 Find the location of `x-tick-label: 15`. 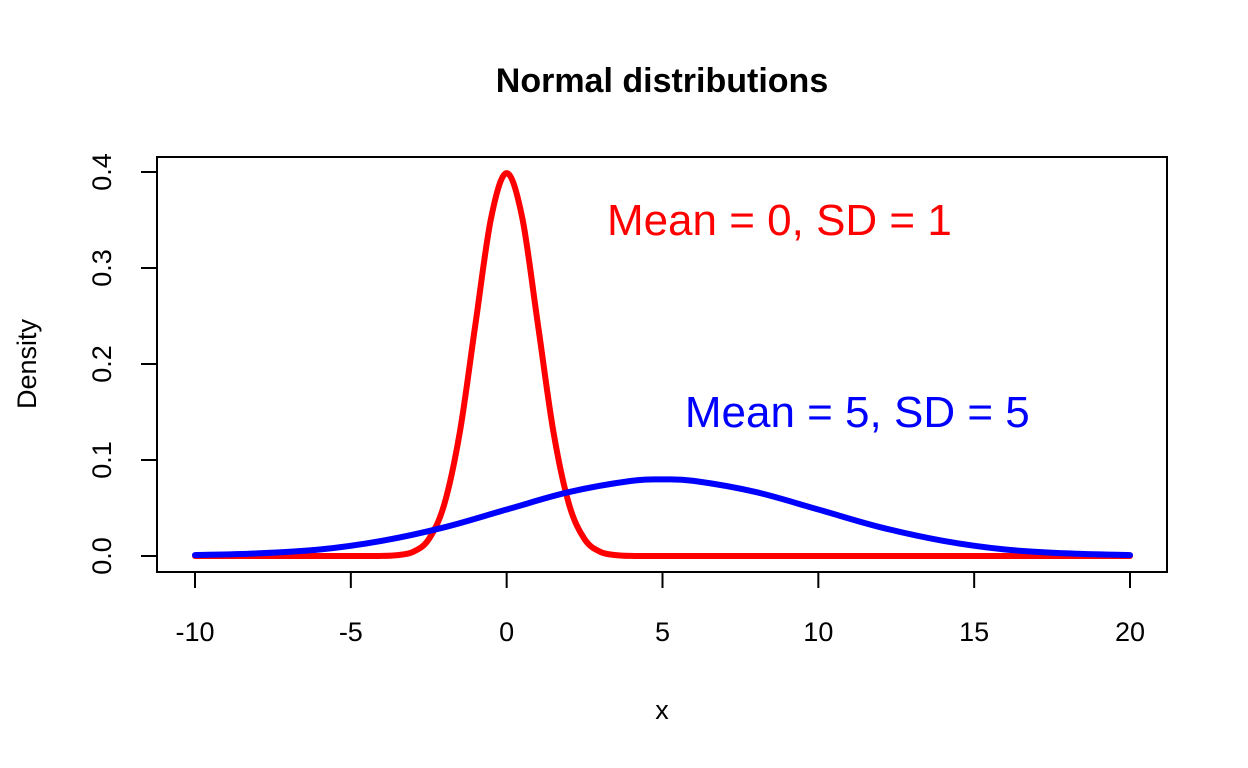

x-tick-label: 15 is located at coordinates (974, 632).